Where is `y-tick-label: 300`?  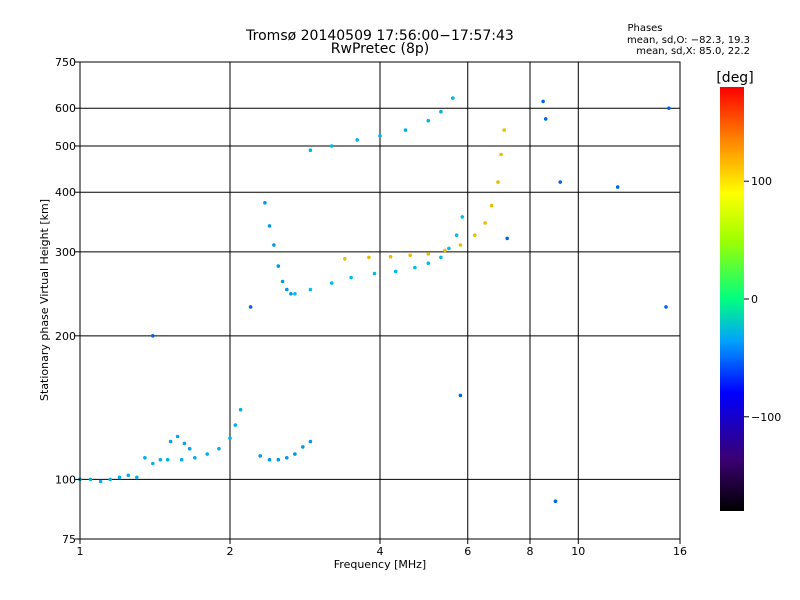 y-tick-label: 300 is located at coordinates (65, 252).